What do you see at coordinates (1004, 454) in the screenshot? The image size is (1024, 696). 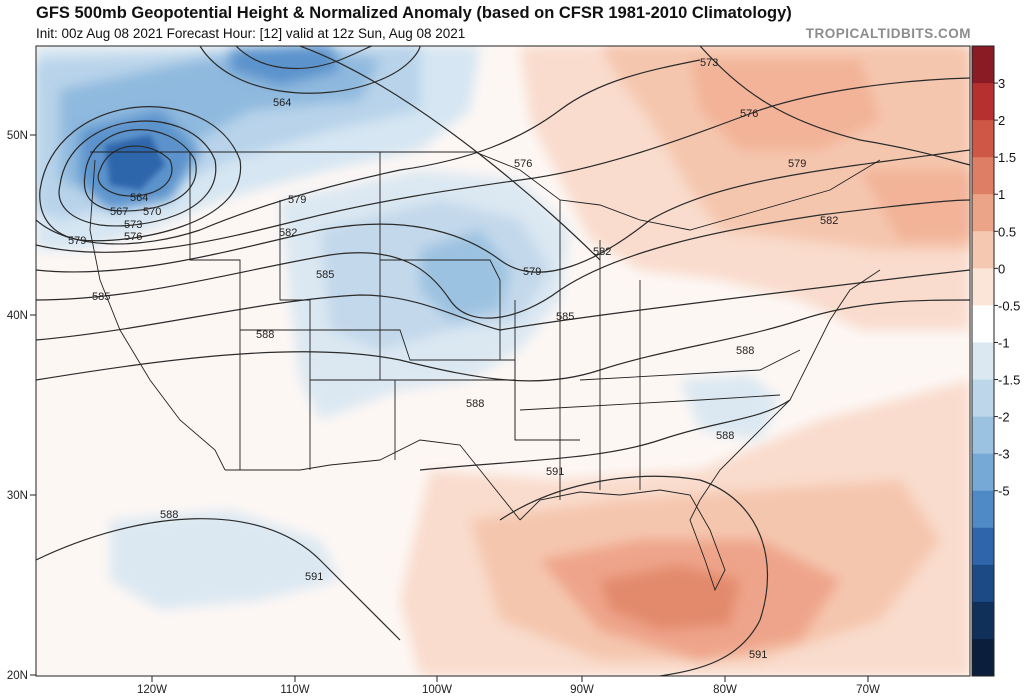 I see `colorbar-tick-label: -3` at bounding box center [1004, 454].